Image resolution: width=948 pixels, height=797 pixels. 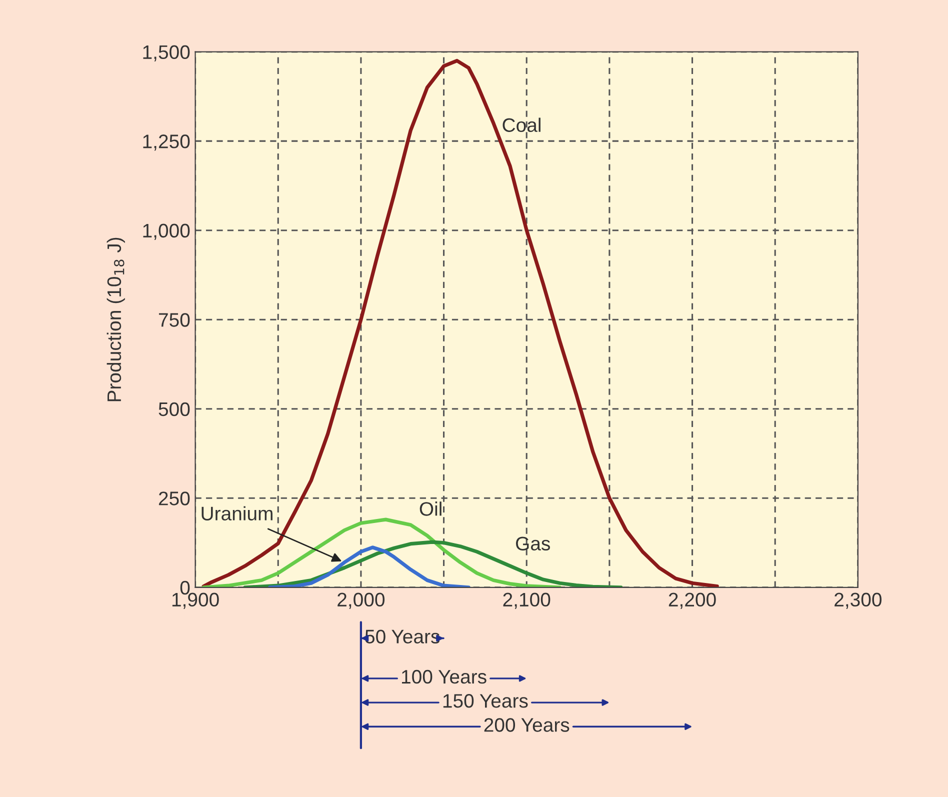 I want to click on y-tick-label: 500, so click(x=174, y=409).